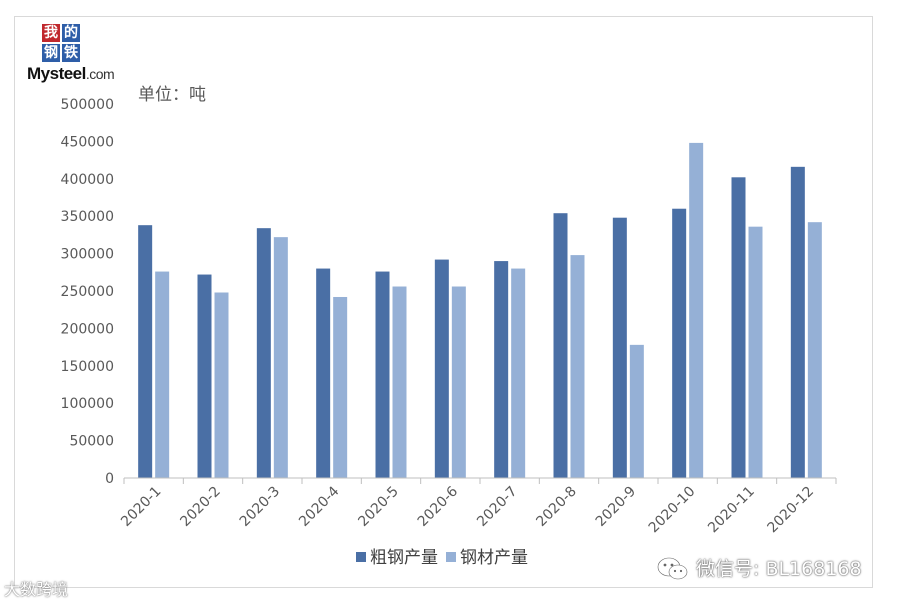 This screenshot has height=606, width=899. I want to click on legend-label: 粗钢产量, so click(404, 558).